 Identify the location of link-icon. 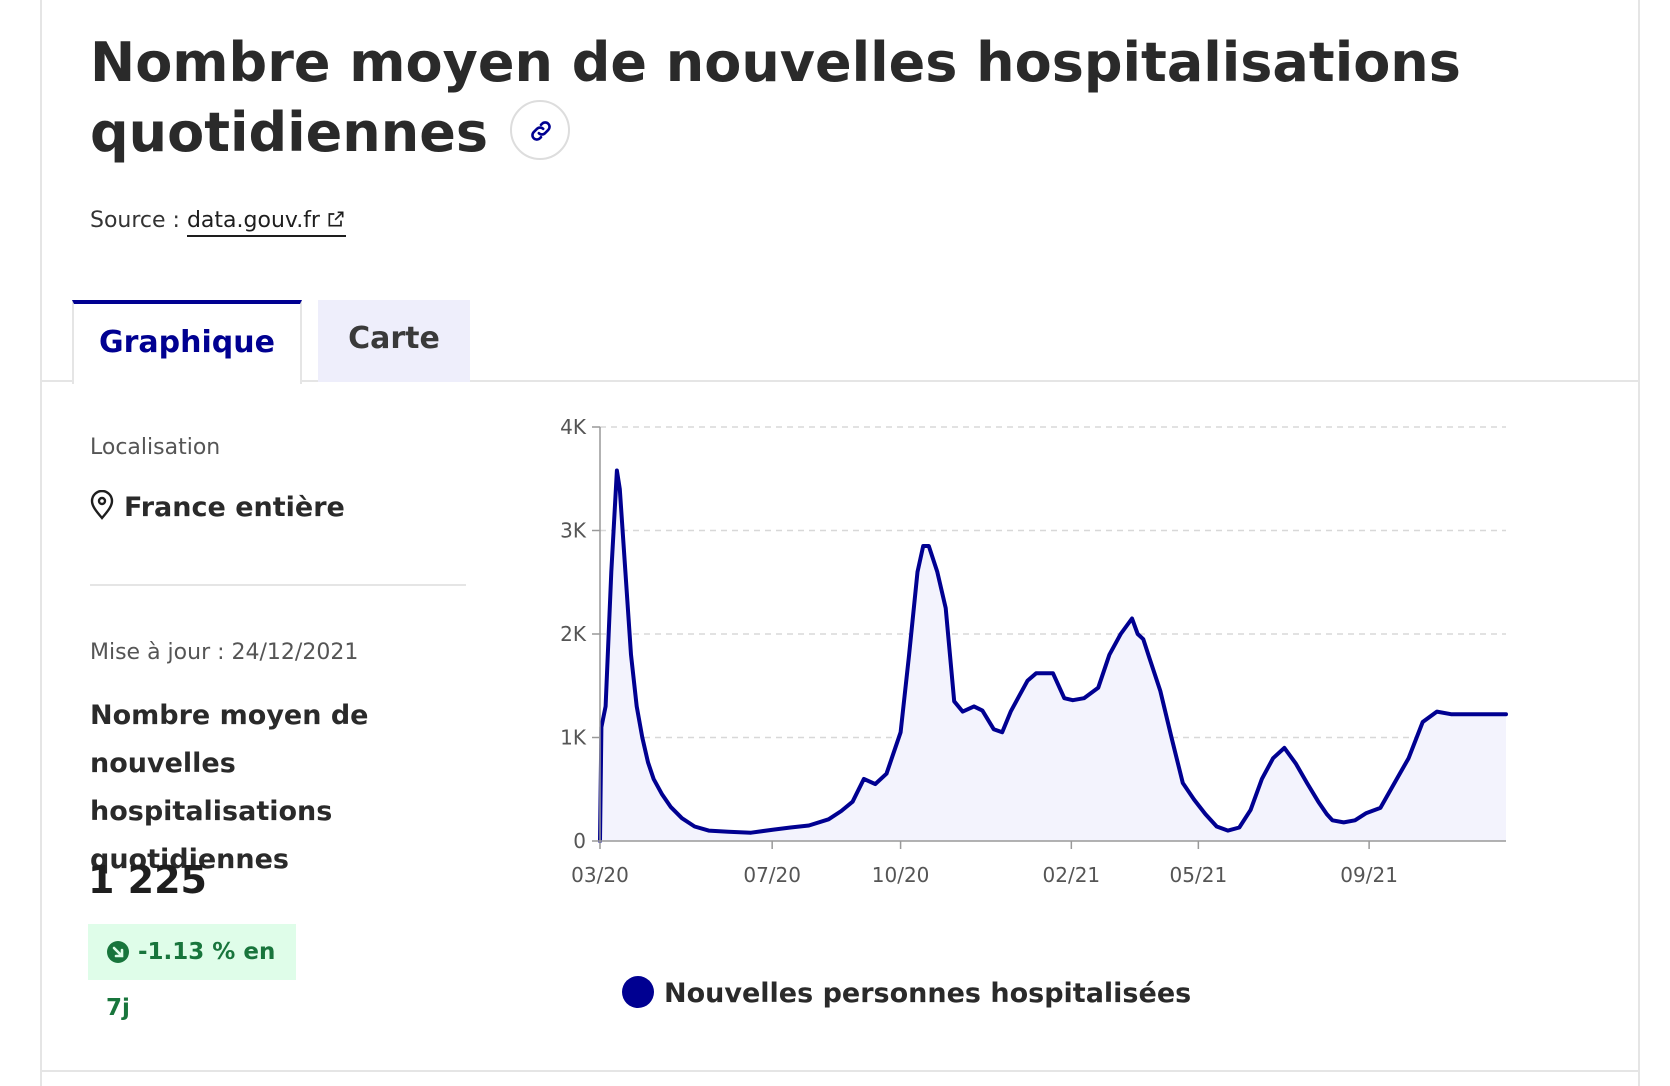
(541, 131).